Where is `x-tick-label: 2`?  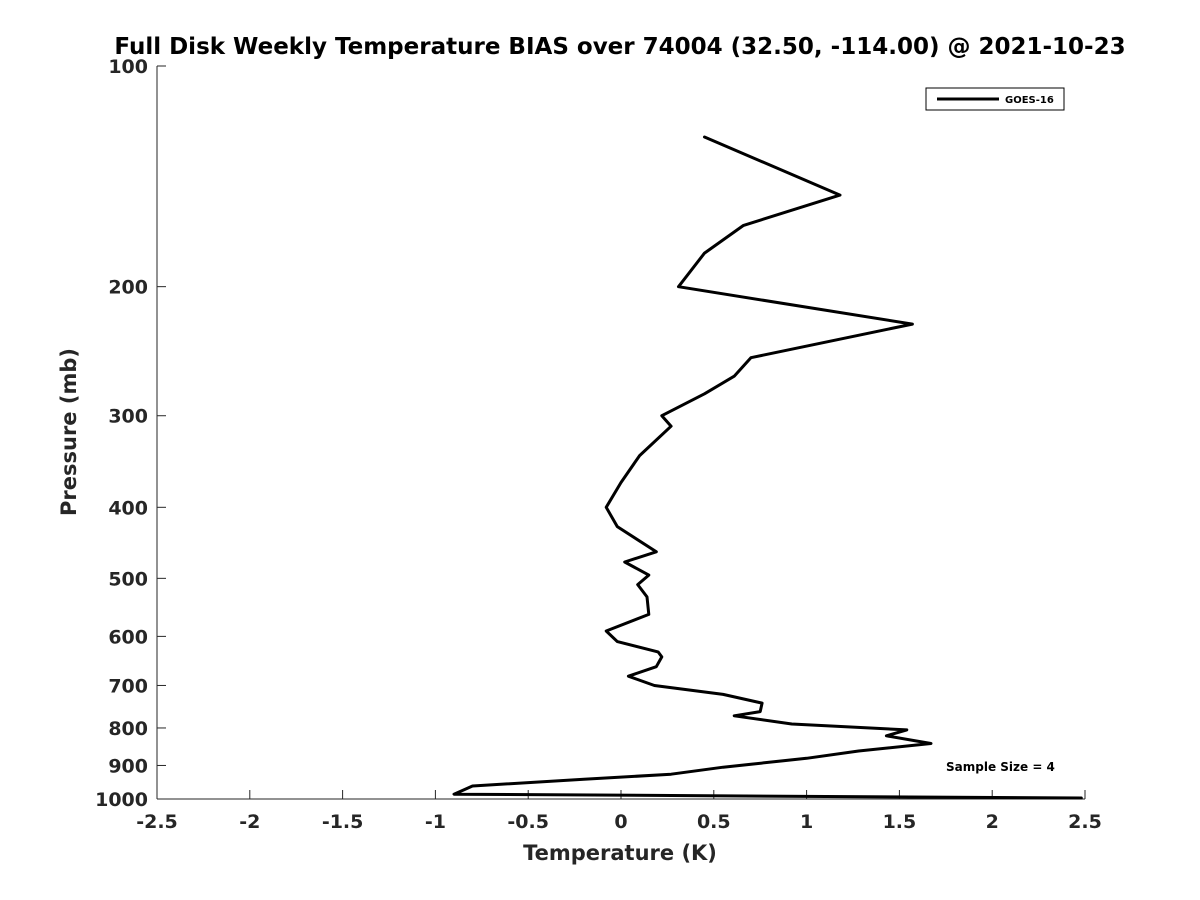
x-tick-label: 2 is located at coordinates (992, 822).